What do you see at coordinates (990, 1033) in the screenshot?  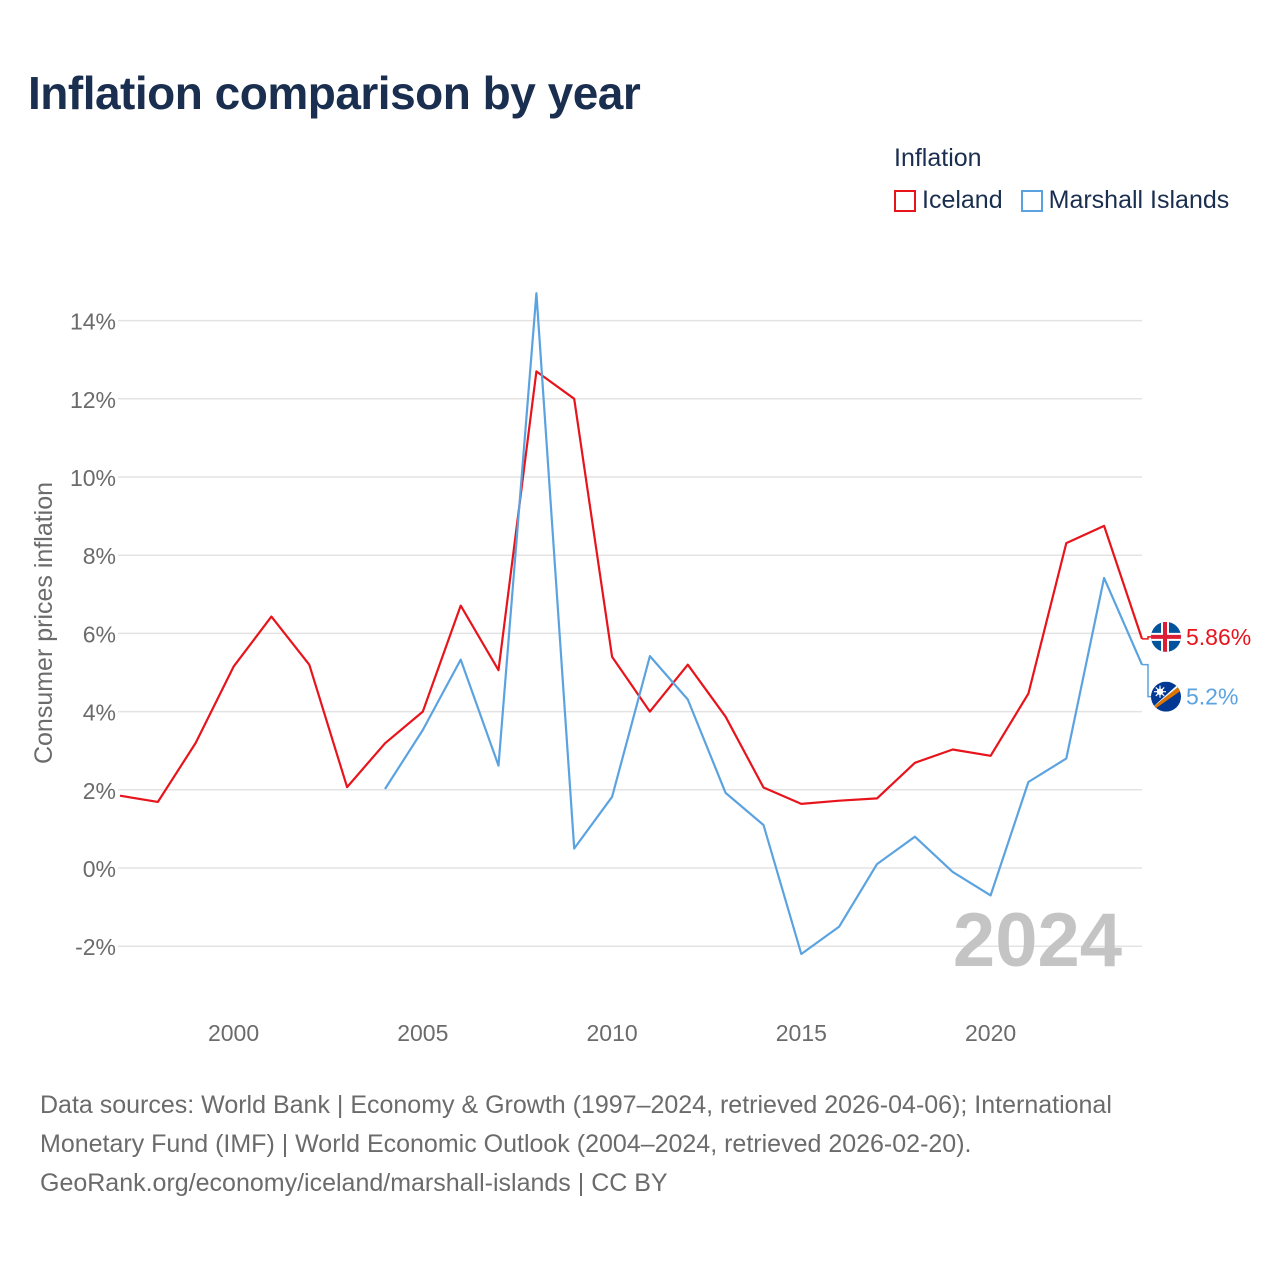 I see `x-tick-label: 2020` at bounding box center [990, 1033].